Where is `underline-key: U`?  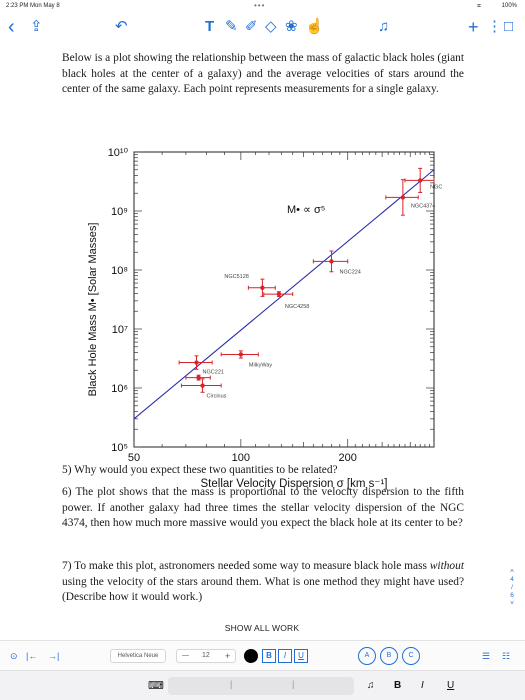
underline-key: U is located at coordinates (451, 685).